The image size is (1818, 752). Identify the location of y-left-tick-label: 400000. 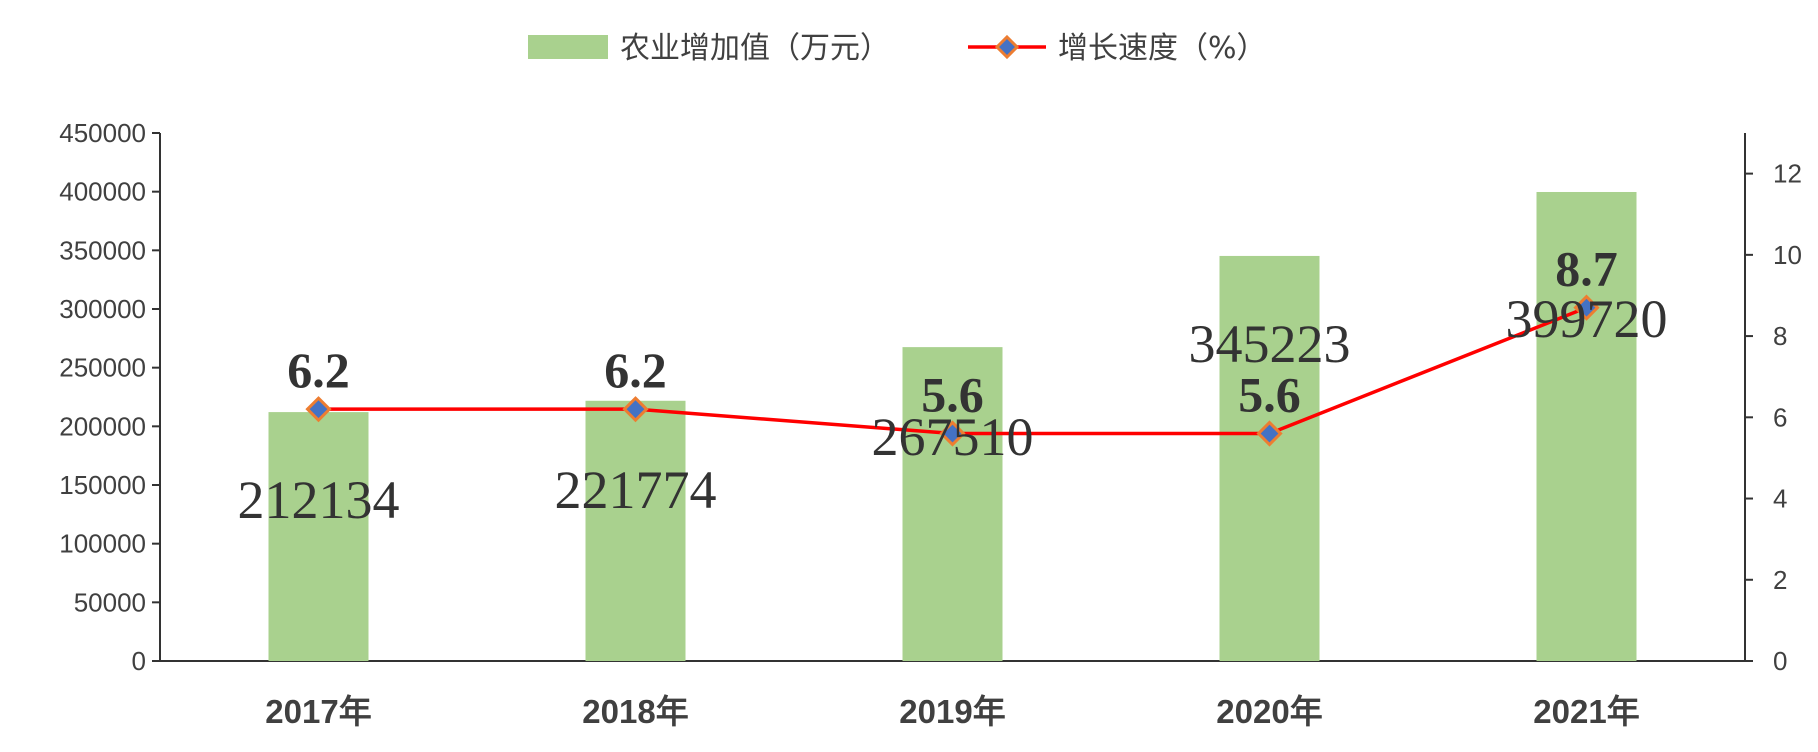
(102, 192).